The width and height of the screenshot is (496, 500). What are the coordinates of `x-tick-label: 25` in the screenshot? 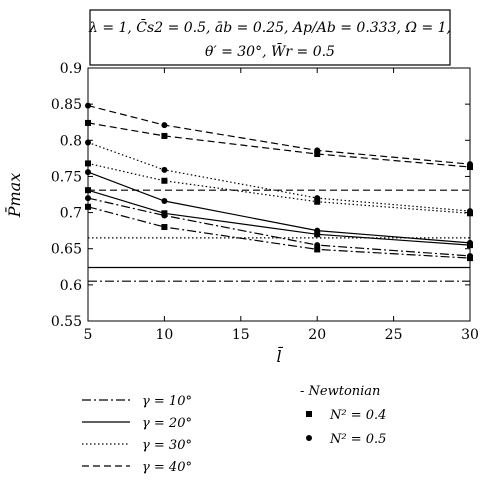 It's located at (394, 335).